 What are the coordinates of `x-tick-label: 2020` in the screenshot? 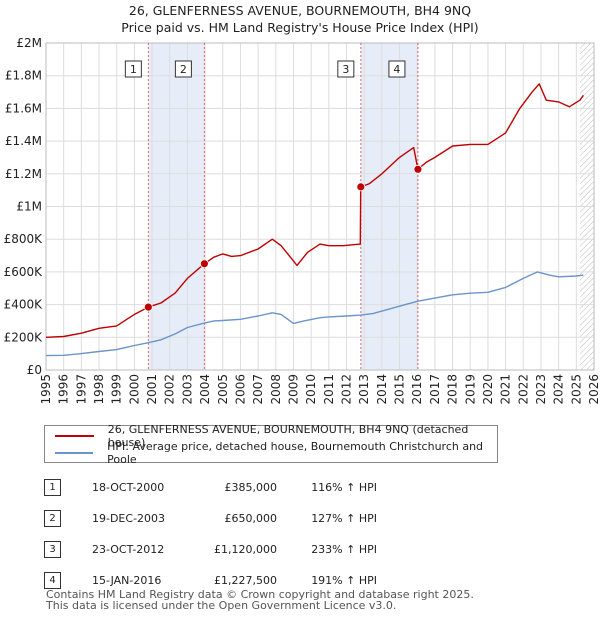 It's located at (488, 389).